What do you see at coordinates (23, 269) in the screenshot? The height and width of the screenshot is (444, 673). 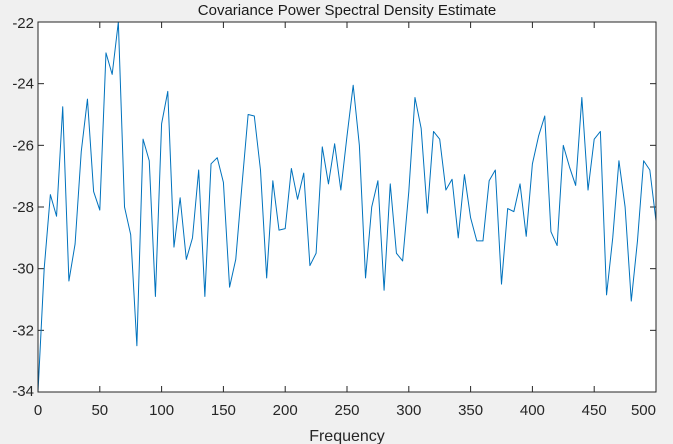 I see `y-tick-label-4: -30` at bounding box center [23, 269].